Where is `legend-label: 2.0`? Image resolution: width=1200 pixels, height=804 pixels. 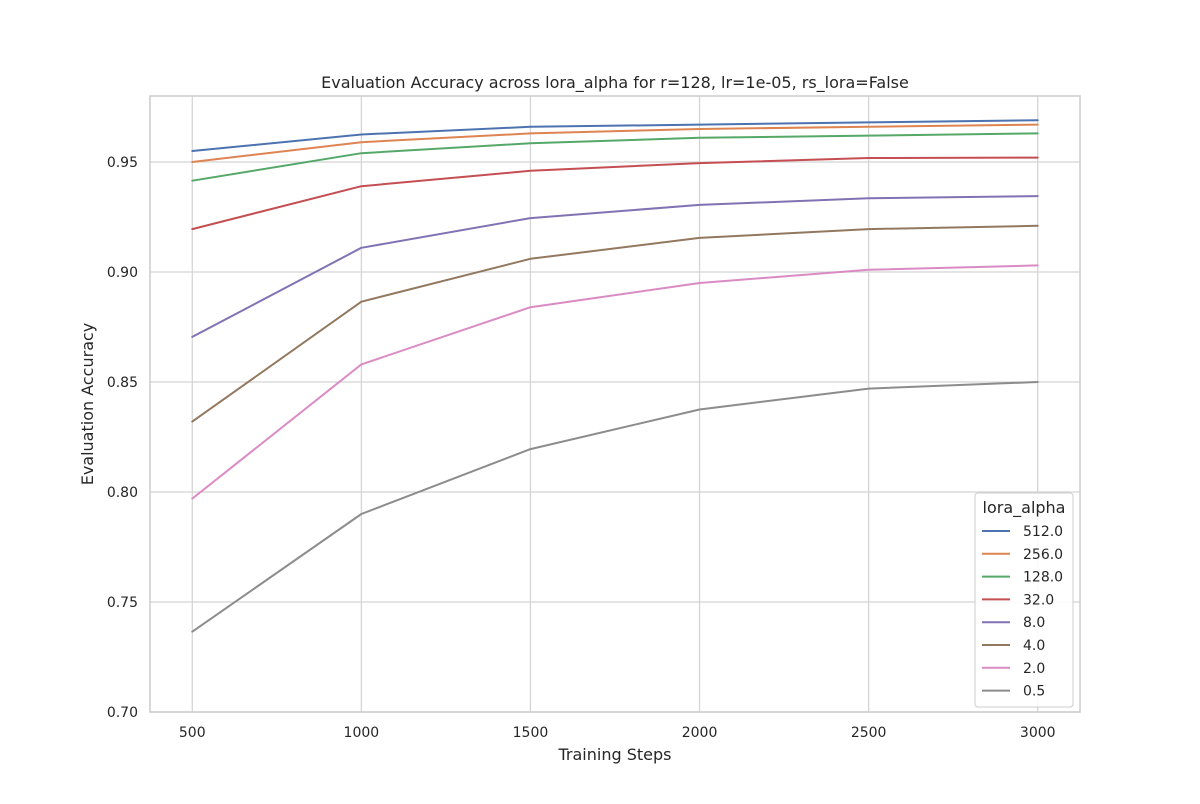 legend-label: 2.0 is located at coordinates (1034, 669).